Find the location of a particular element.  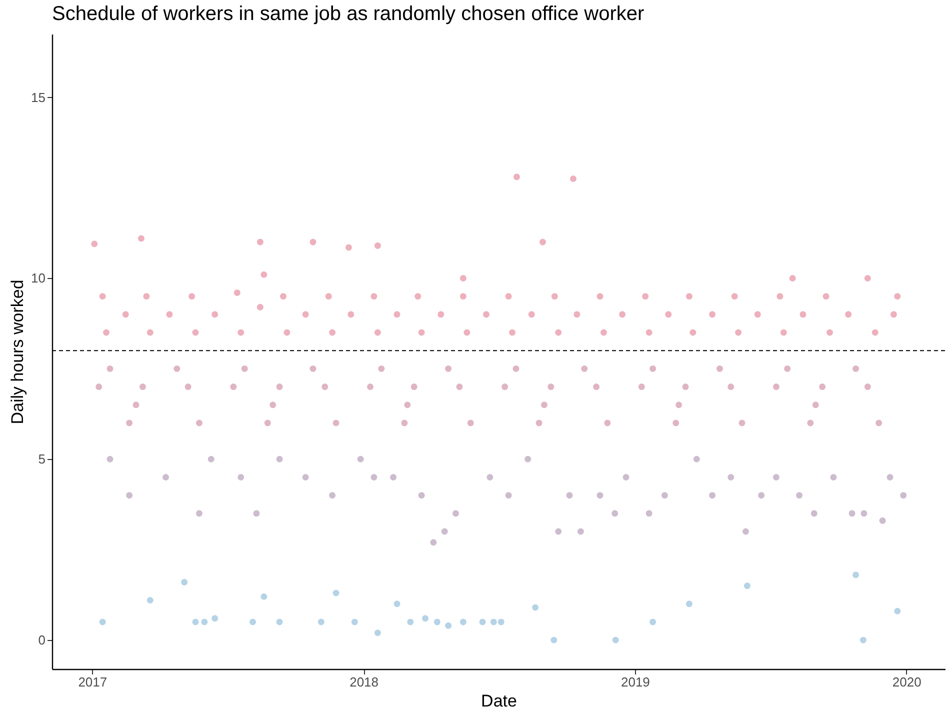

chart-title: Schedule of workers in same job as randomly chosen office worker is located at coordinates (348, 14).